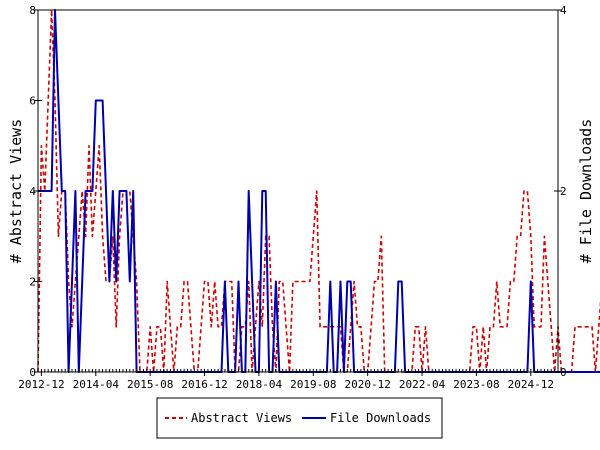 The image size is (600, 450). I want to click on legend-box, so click(299, 418).